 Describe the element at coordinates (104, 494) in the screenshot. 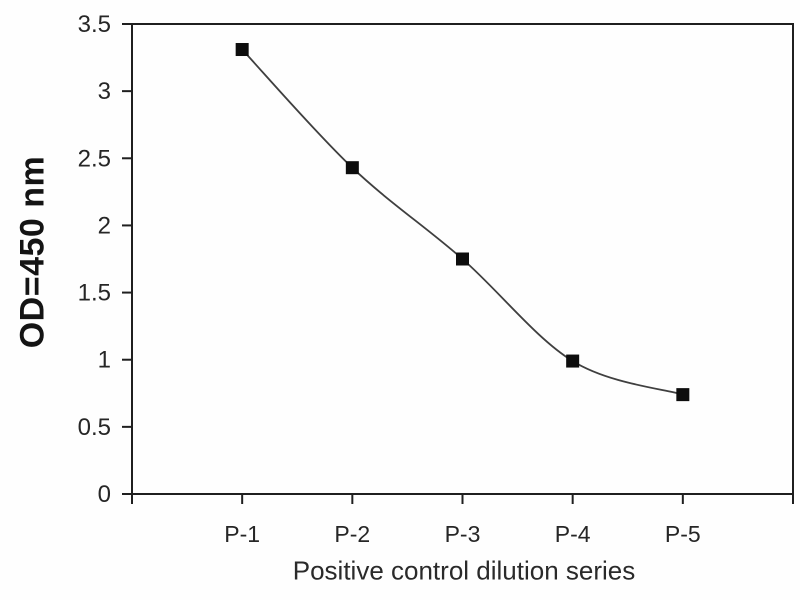

I see `y-tick-label: 0` at that location.